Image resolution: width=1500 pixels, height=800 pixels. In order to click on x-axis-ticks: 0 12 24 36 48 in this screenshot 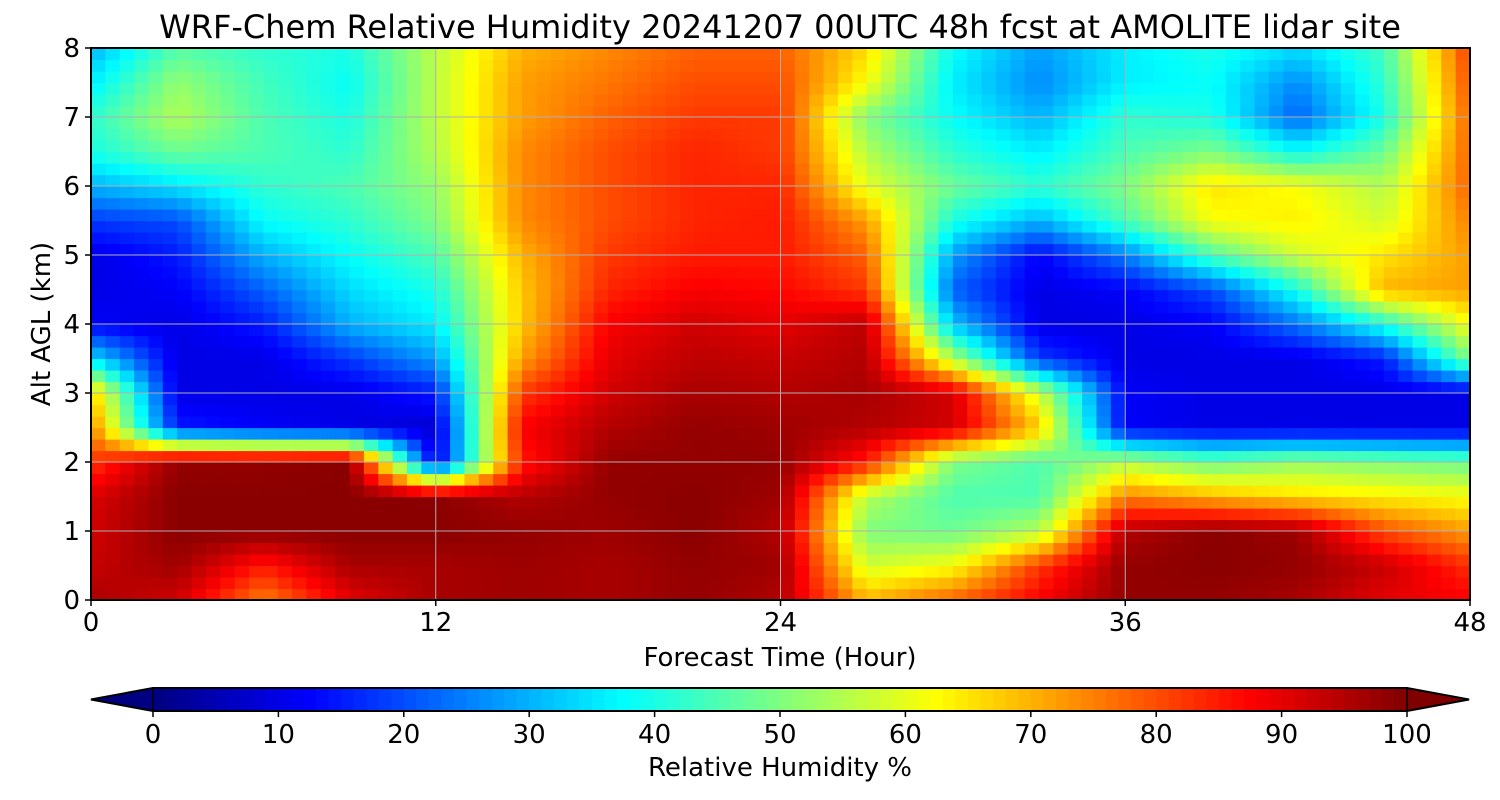, I will do `click(785, 619)`.